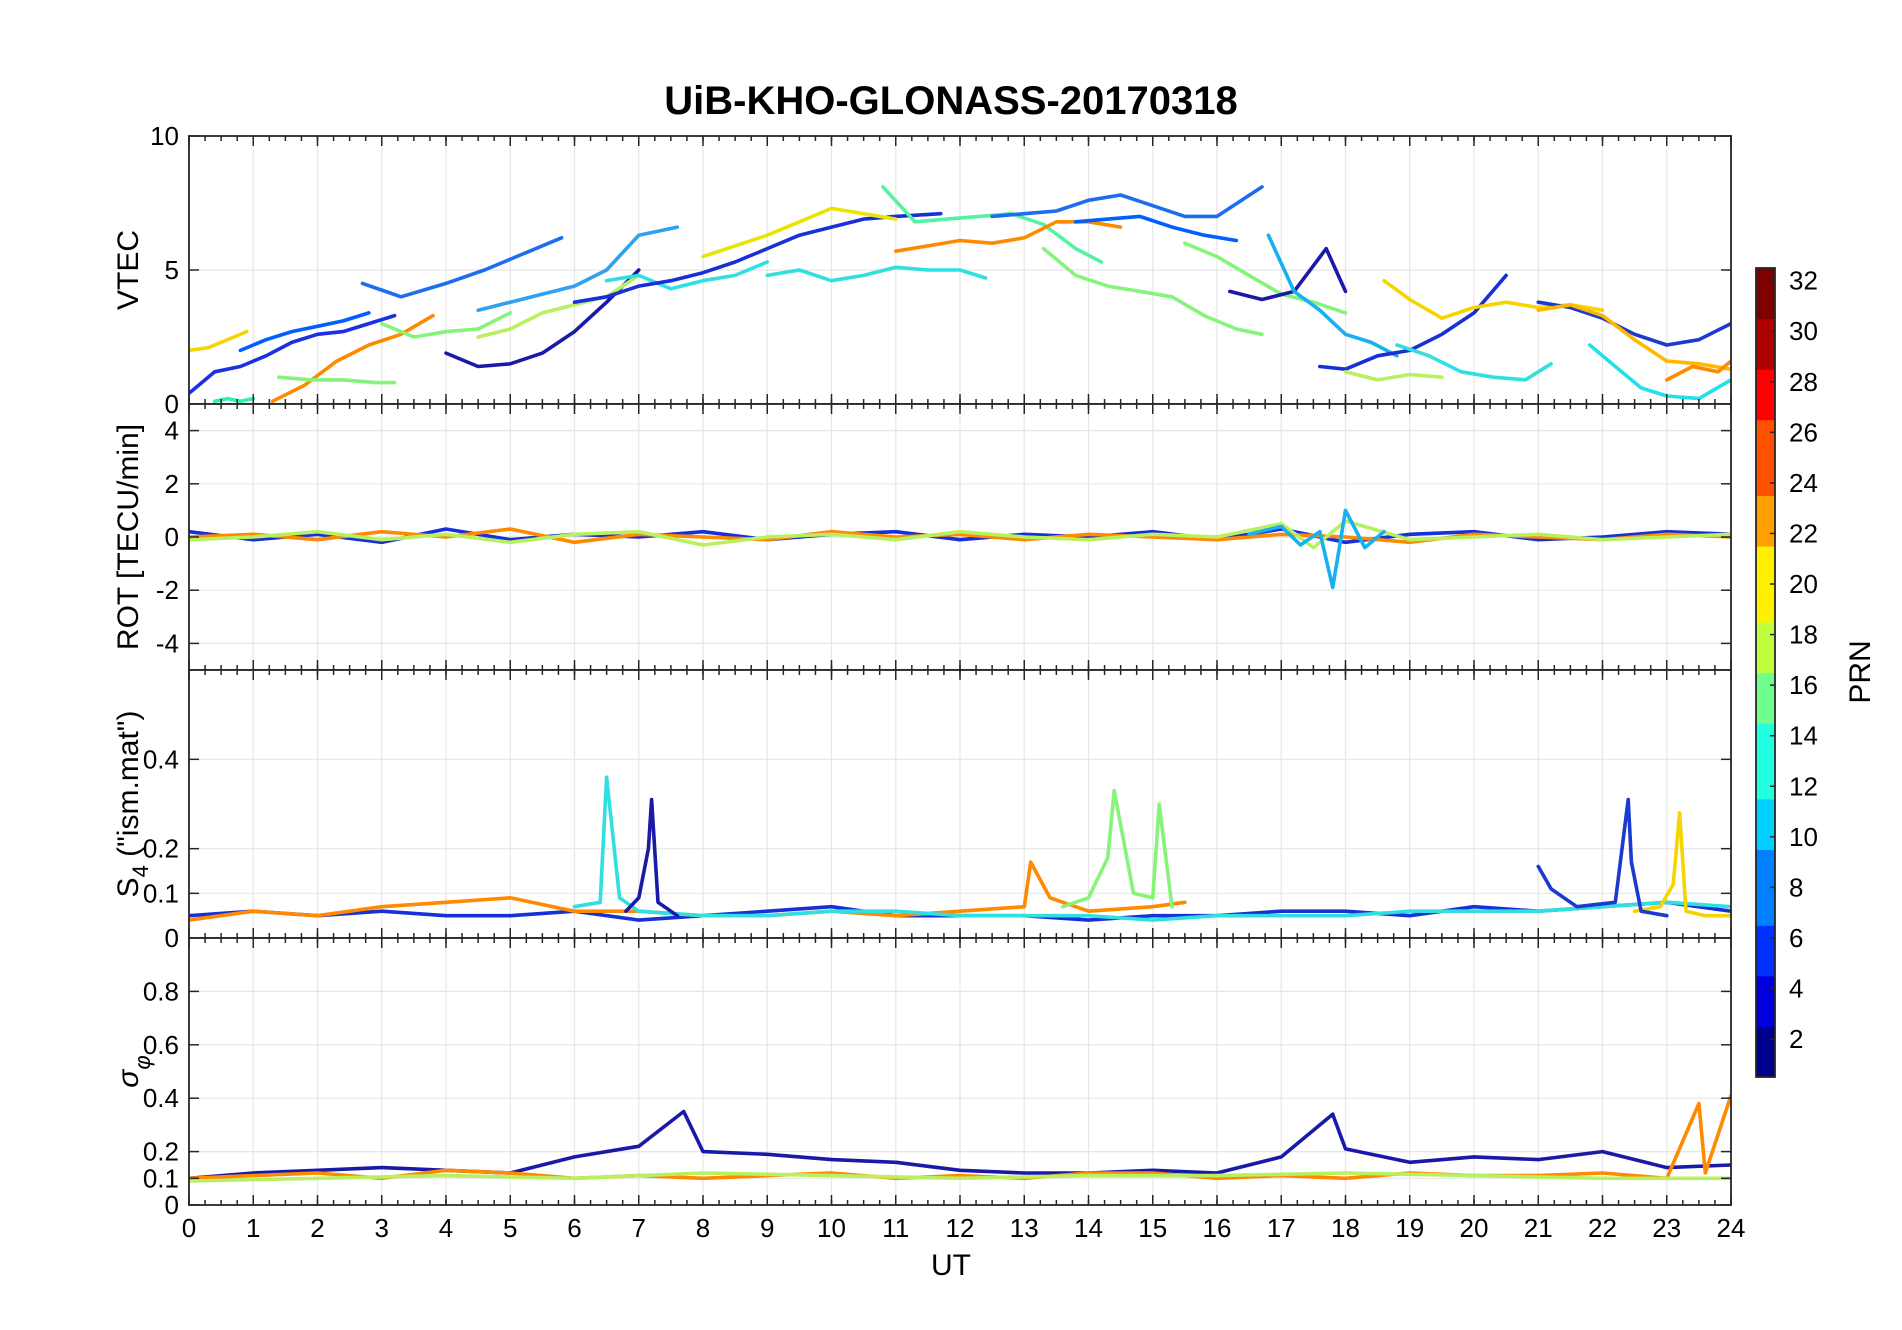 The width and height of the screenshot is (1902, 1330). Describe the element at coordinates (161, 893) in the screenshot. I see `y-tick-label: 0.1` at that location.